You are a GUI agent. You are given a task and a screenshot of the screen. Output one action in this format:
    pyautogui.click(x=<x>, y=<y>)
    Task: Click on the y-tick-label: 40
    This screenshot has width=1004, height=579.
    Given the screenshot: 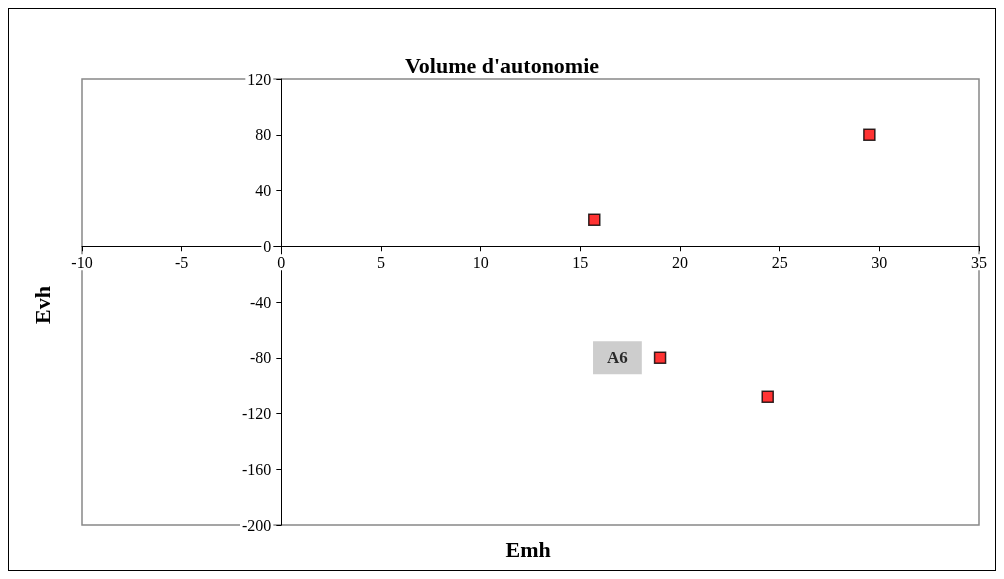 What is the action you would take?
    pyautogui.click(x=263, y=190)
    